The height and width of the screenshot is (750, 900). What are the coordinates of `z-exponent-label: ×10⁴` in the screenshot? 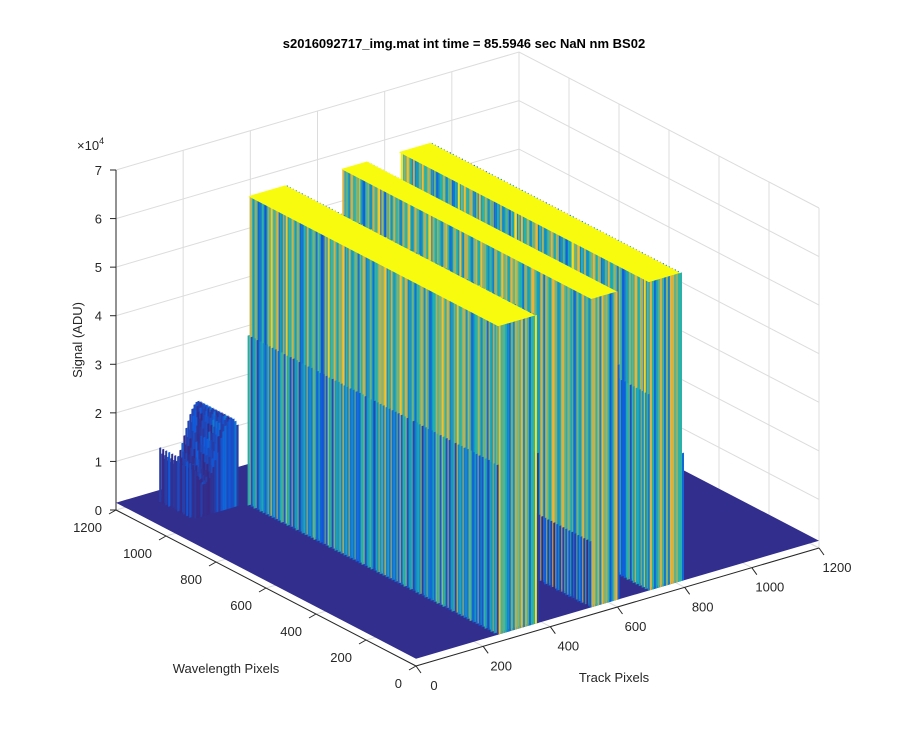 It's located at (90, 144).